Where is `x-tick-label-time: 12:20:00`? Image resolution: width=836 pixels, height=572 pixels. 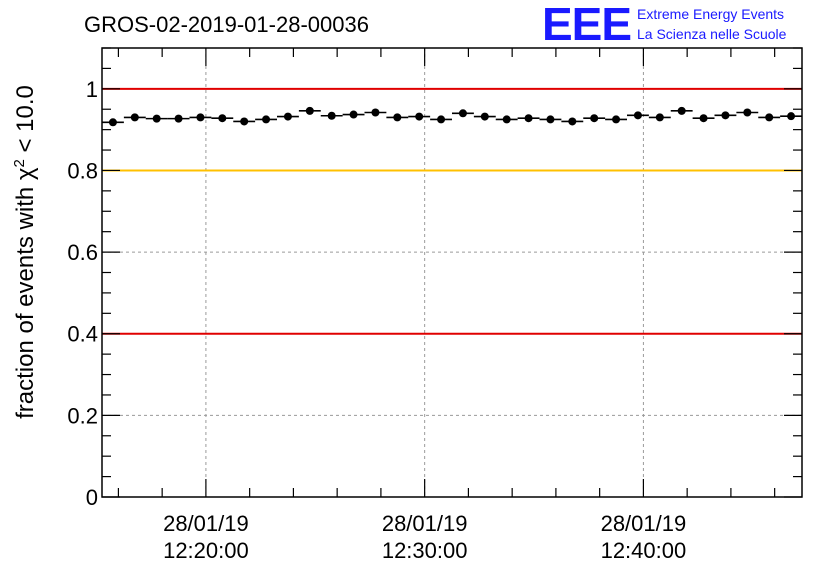 x-tick-label-time: 12:20:00 is located at coordinates (206, 550).